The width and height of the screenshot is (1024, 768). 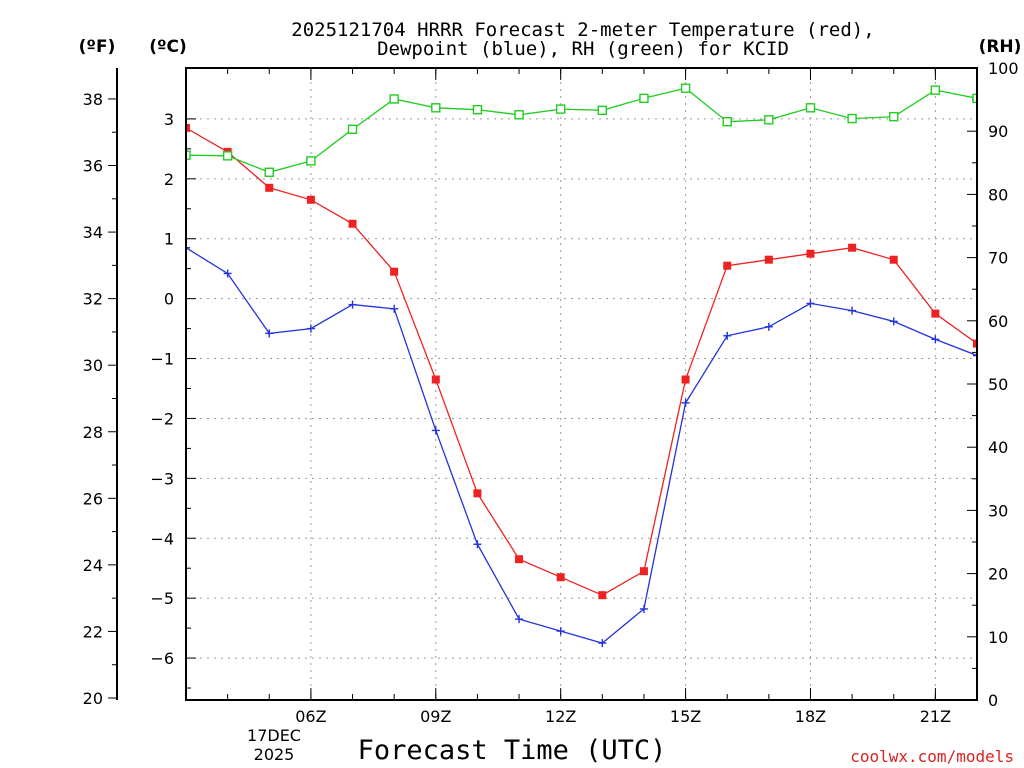 I want to click on fahrenheit-unit-label: (ºF), so click(x=97, y=47).